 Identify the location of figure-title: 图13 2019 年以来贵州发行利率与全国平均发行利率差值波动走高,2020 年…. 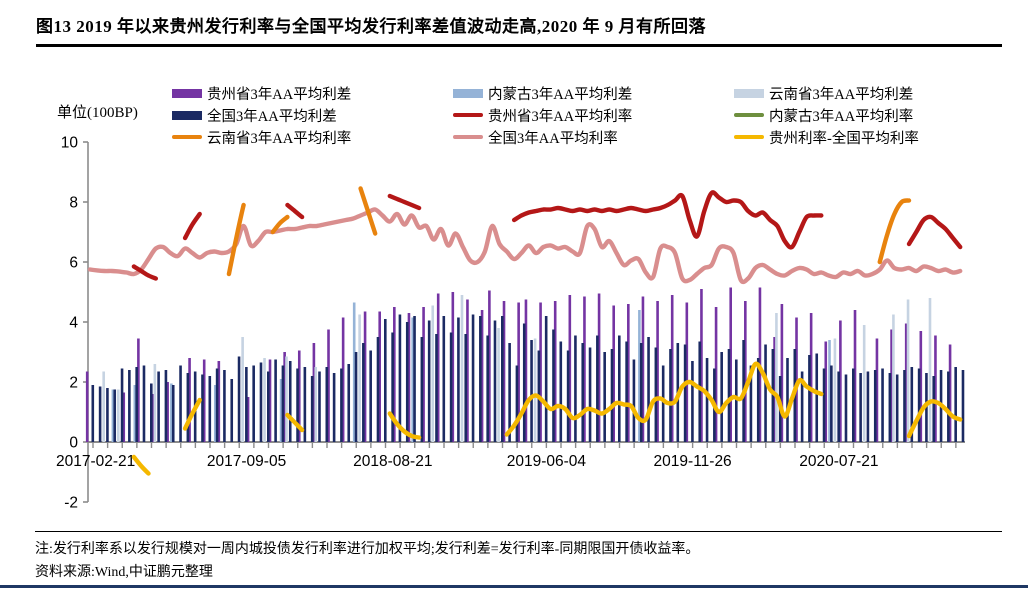
(371, 26).